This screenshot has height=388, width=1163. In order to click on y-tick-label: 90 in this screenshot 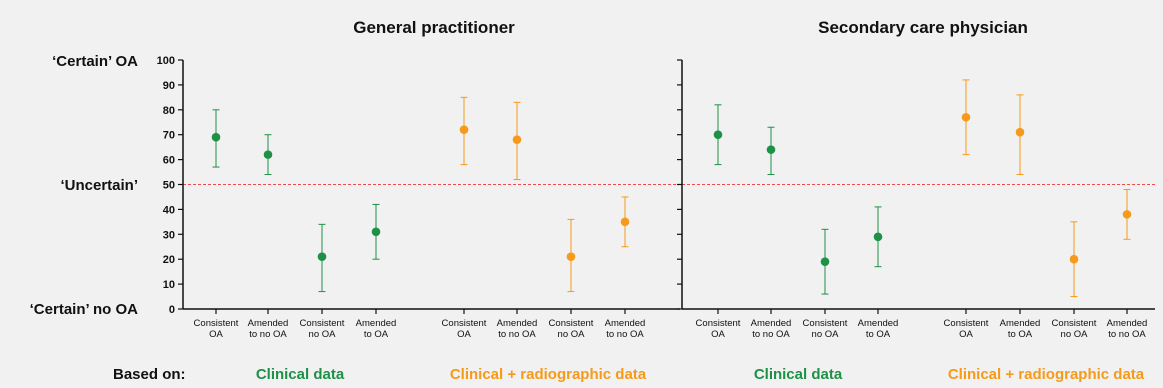, I will do `click(169, 86)`.